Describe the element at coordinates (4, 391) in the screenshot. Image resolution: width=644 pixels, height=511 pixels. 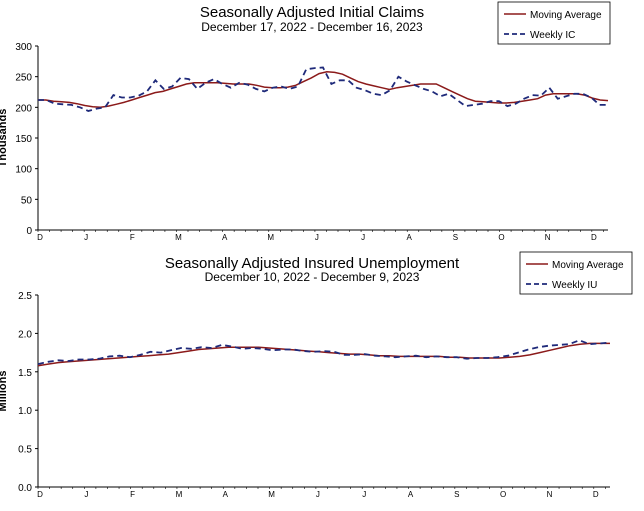
I see `y-axis-label: Millions` at that location.